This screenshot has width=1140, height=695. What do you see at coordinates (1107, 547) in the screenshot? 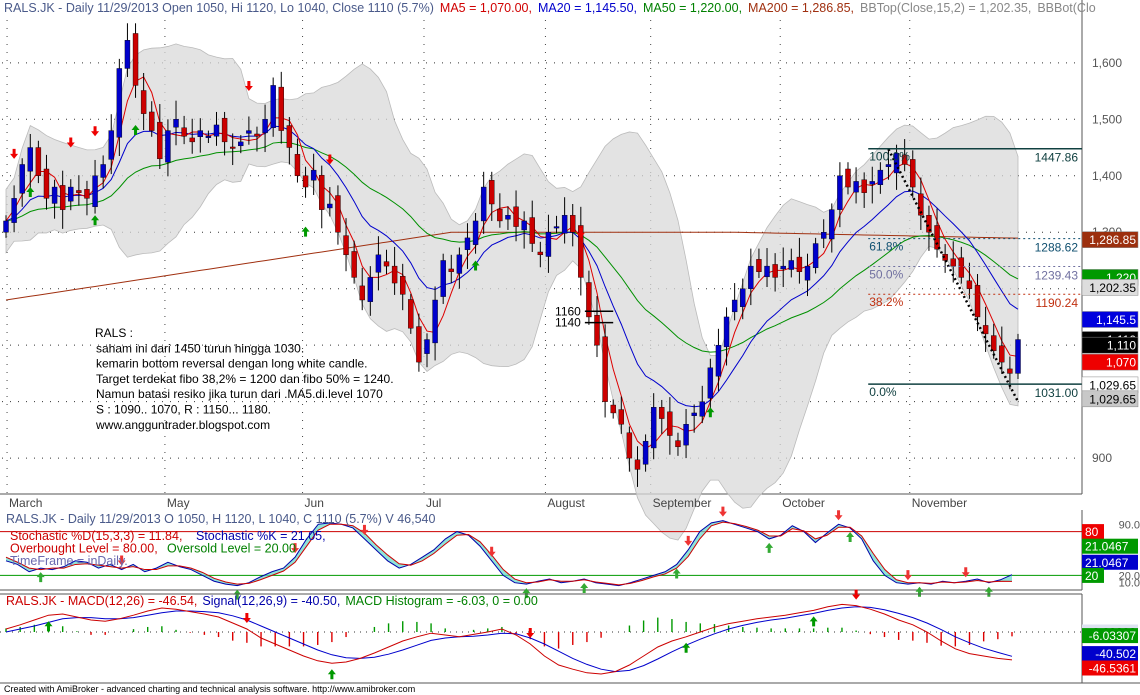
I see `stoch-badge-text-1: 21.0467` at bounding box center [1107, 547].